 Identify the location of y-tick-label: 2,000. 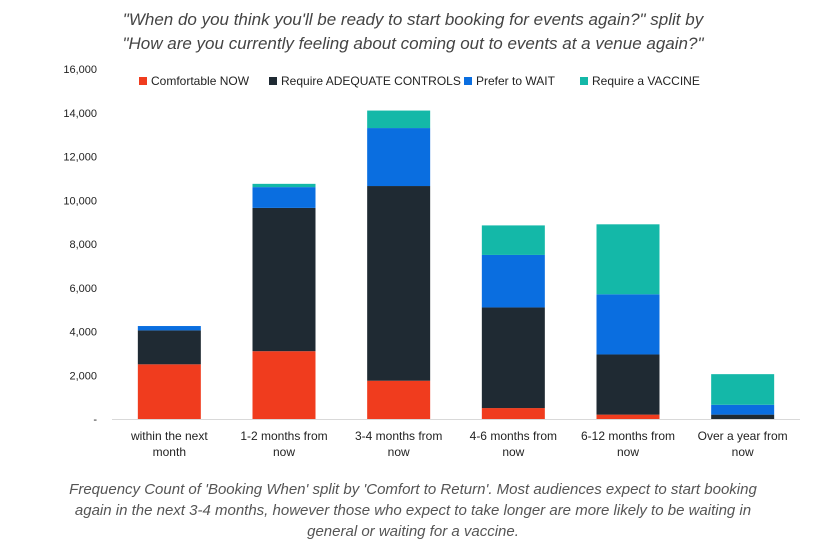
(83, 376).